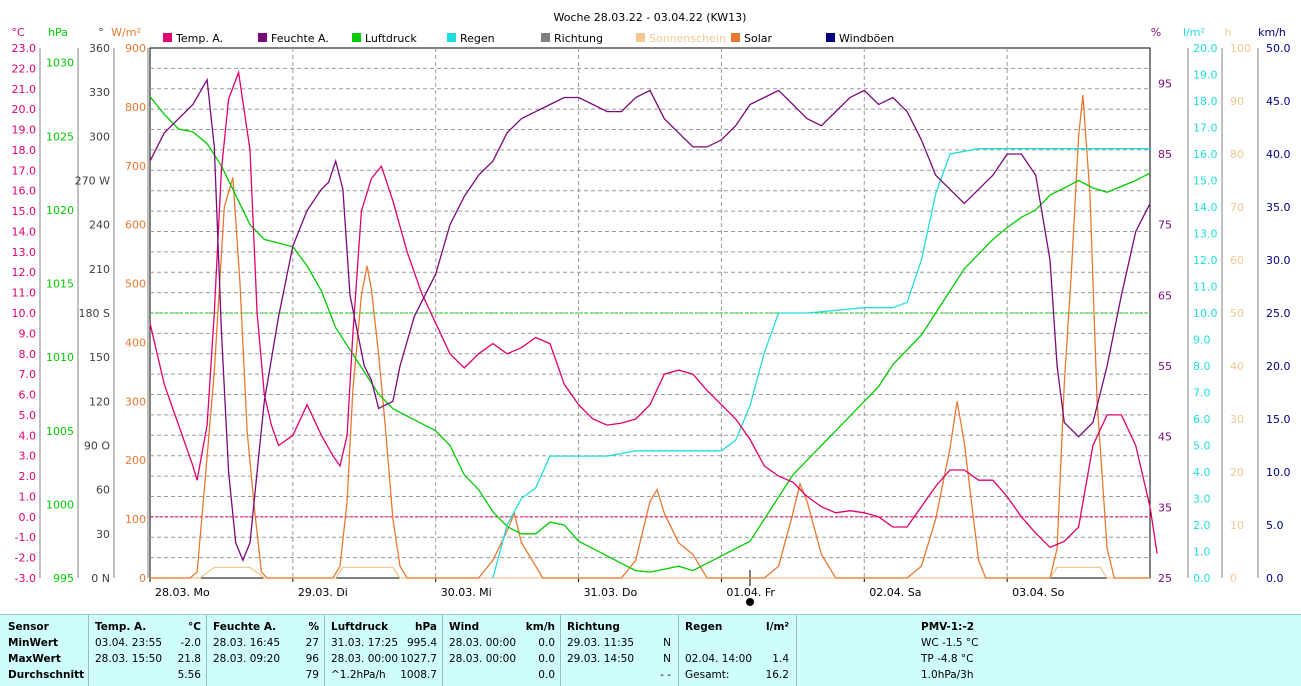 The height and width of the screenshot is (686, 1301). I want to click on tick-temp: 19.0, so click(24, 130).